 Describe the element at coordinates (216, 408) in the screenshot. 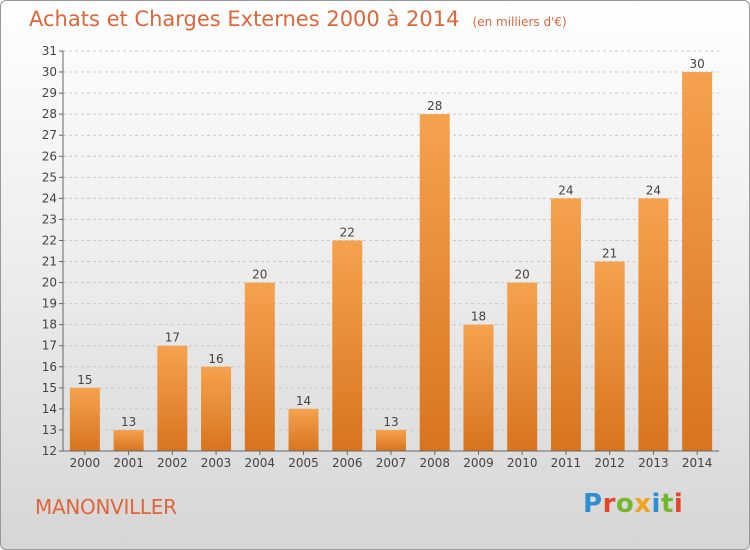

I see `bar-2003` at that location.